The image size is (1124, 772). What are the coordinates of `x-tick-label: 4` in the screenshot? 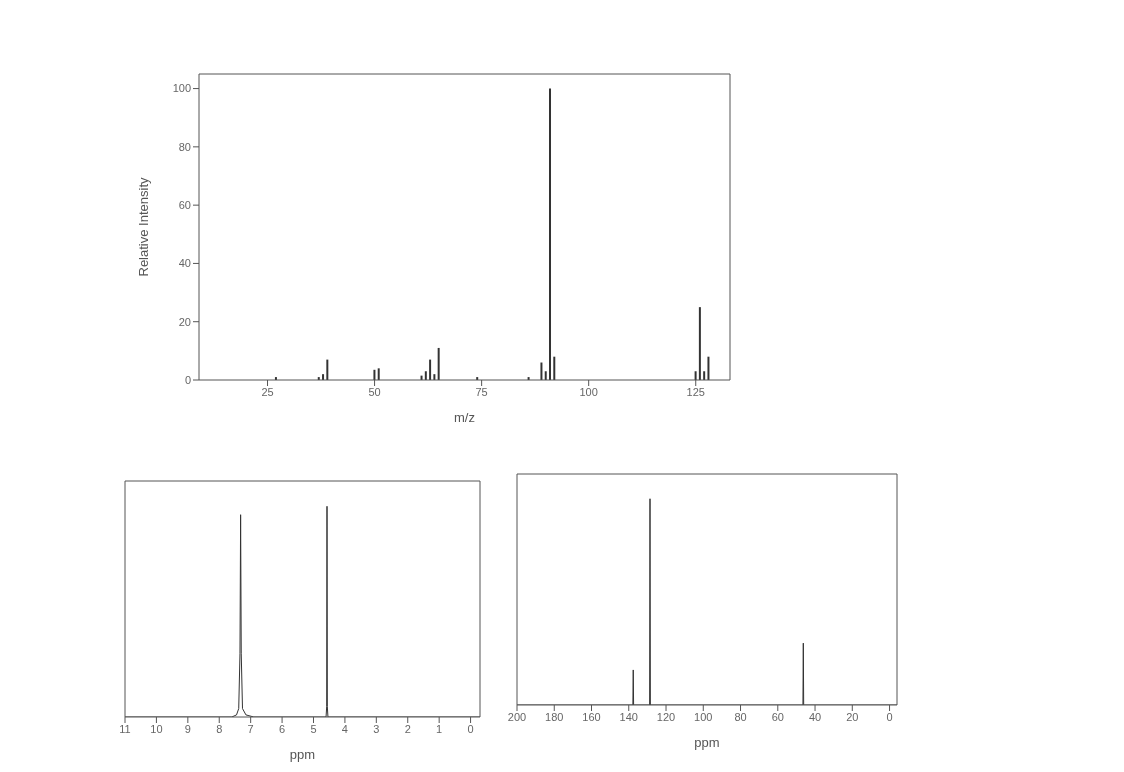 It's located at (344, 728).